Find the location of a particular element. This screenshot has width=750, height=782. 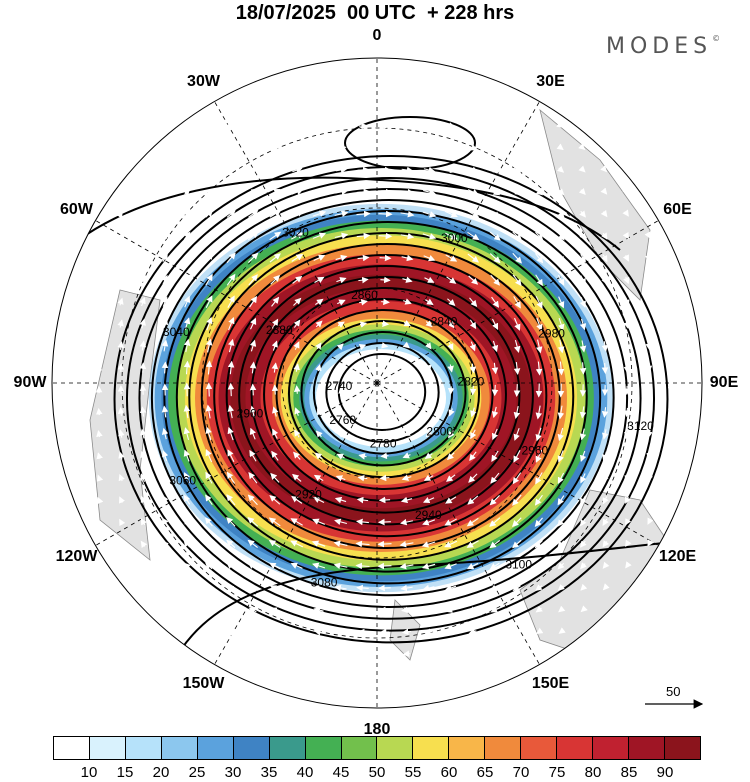

colorbar-tick-label: 35 is located at coordinates (269, 772).